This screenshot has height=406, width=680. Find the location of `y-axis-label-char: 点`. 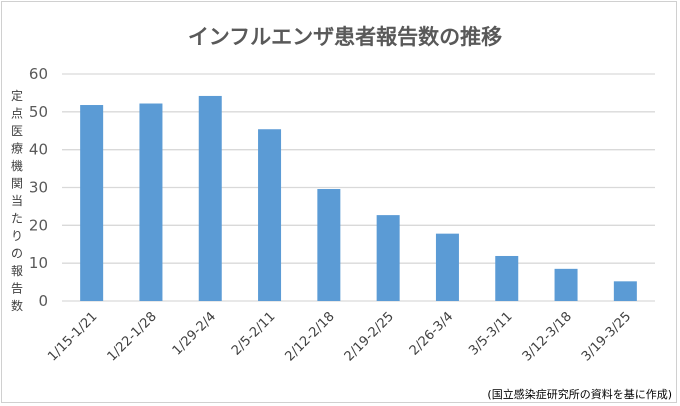

y-axis-label-char: 点 is located at coordinates (17, 114).